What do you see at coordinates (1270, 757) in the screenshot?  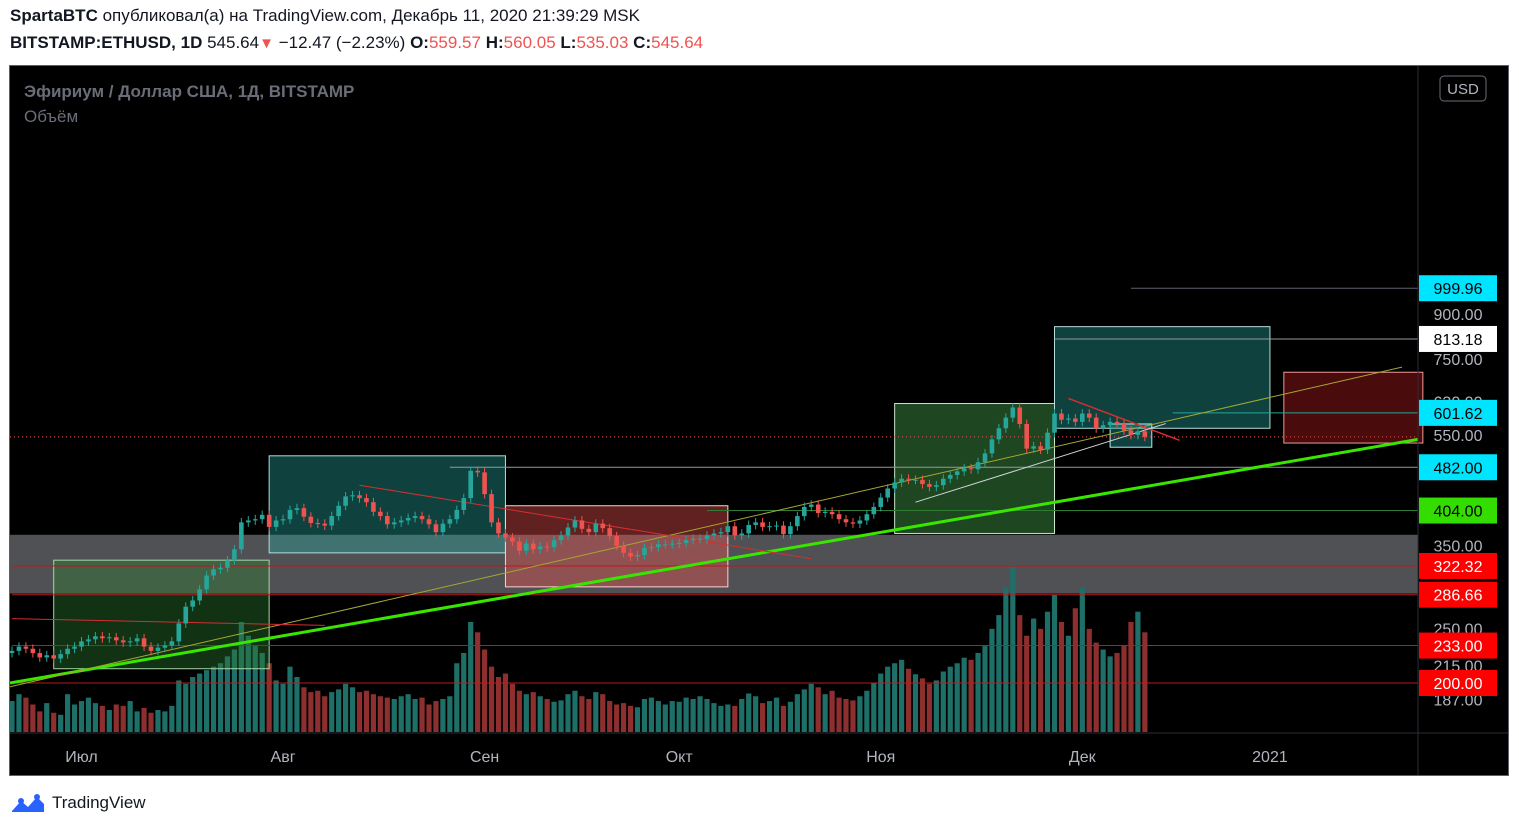 I see `x-tick-label: 2021` at bounding box center [1270, 757].